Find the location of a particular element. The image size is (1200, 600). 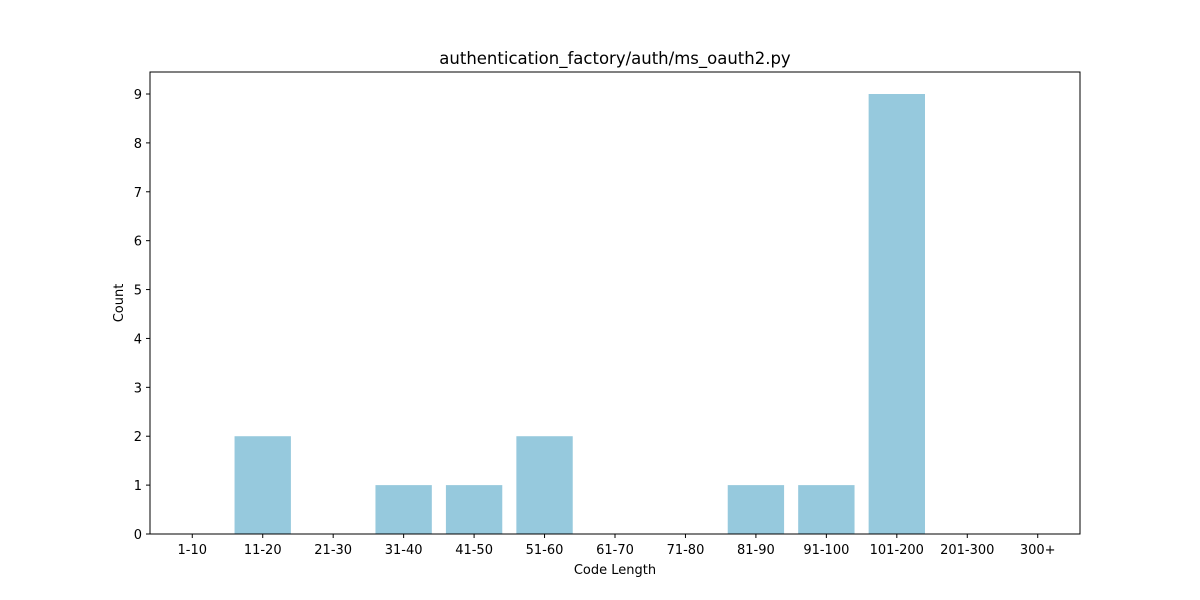

y-tick-label: 4 is located at coordinates (138, 339).